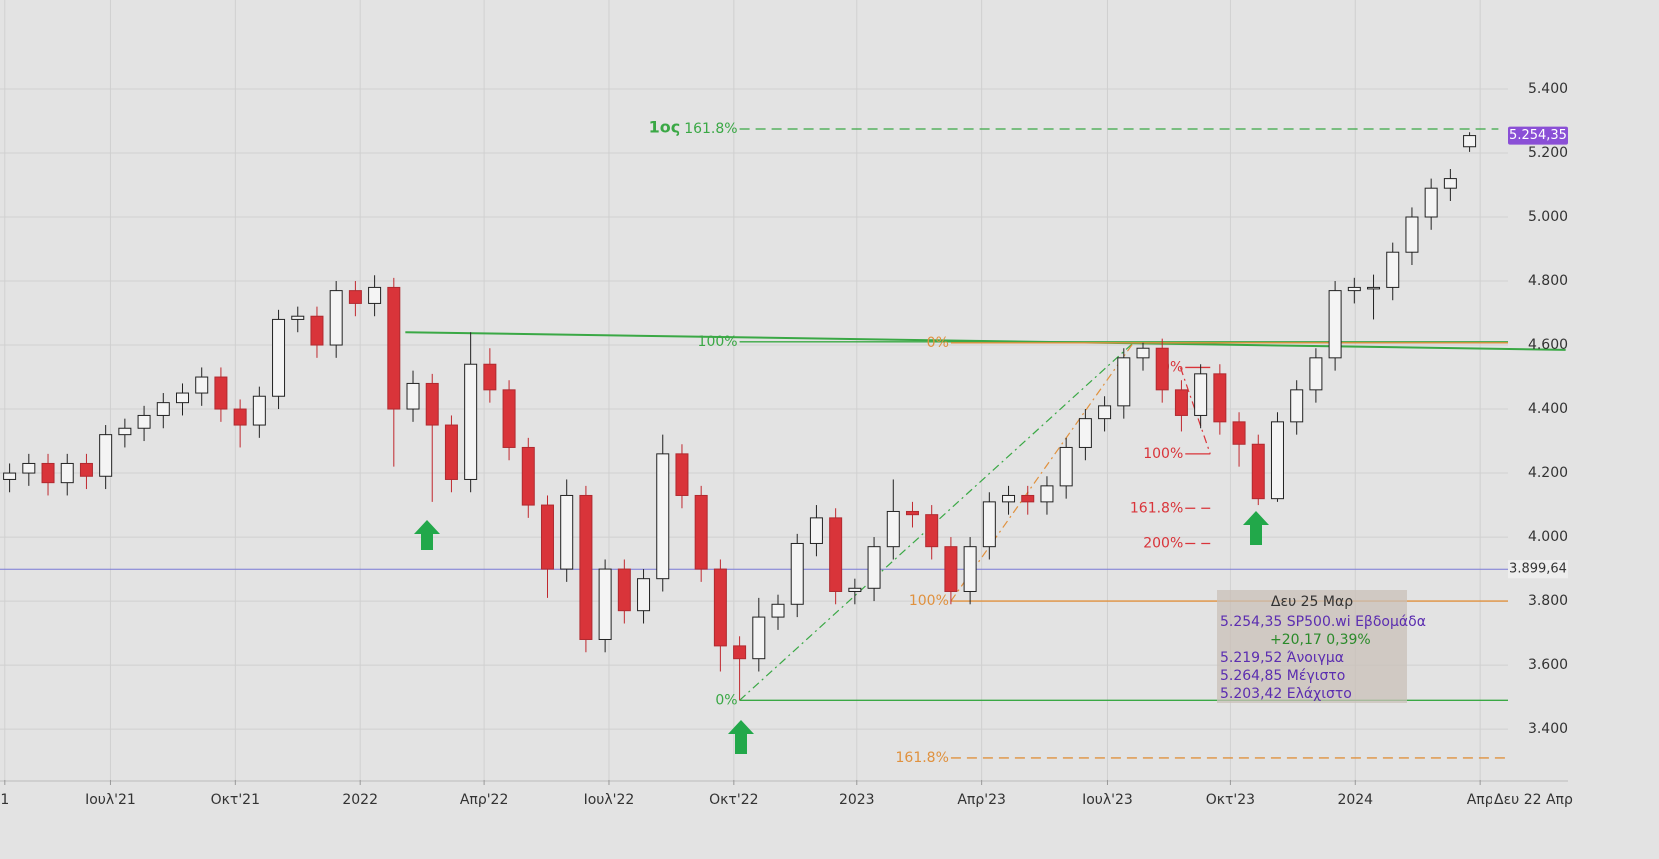  I want to click on arrows, so click(841, 632).